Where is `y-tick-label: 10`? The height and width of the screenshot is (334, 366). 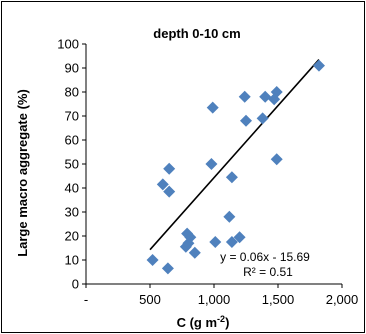 y-tick-label: 10 is located at coordinates (72, 260).